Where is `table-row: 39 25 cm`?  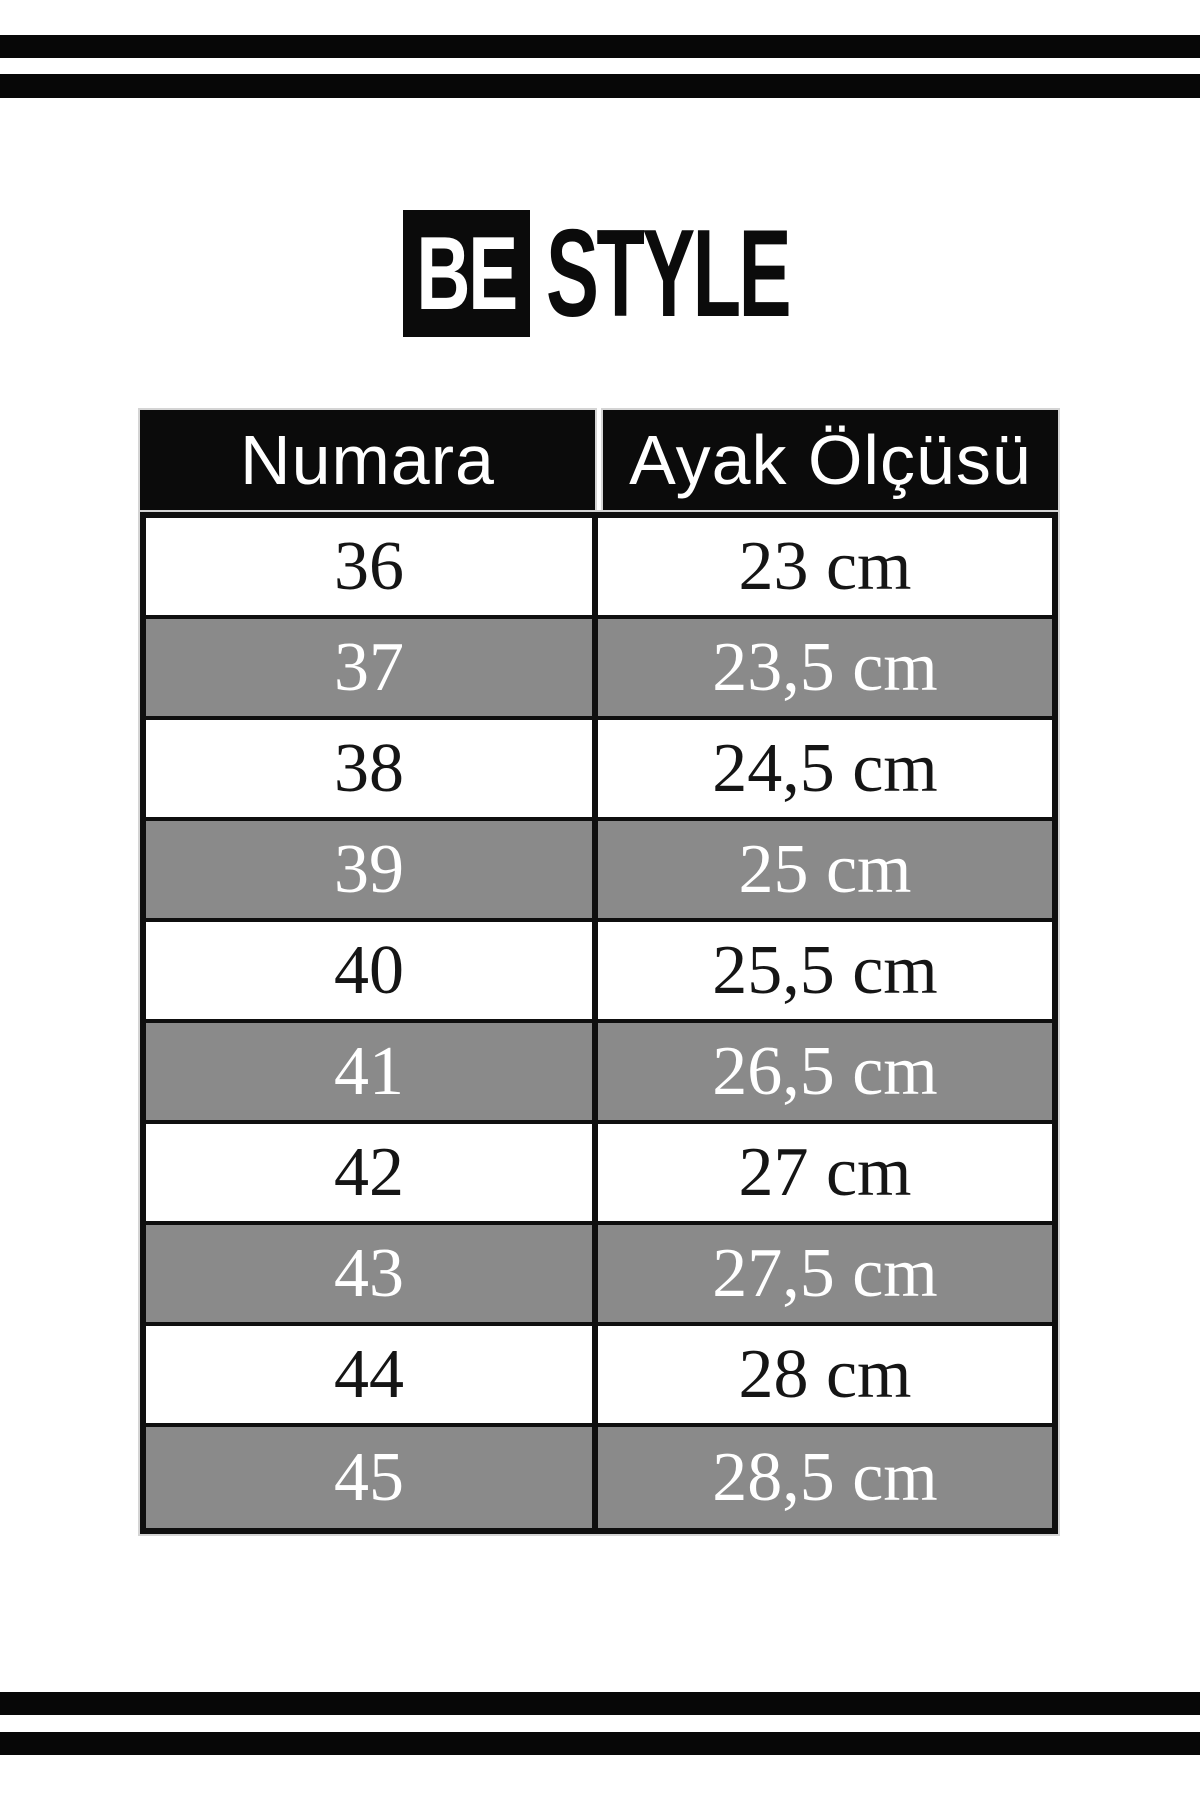
table-row: 39 25 cm is located at coordinates (599, 871).